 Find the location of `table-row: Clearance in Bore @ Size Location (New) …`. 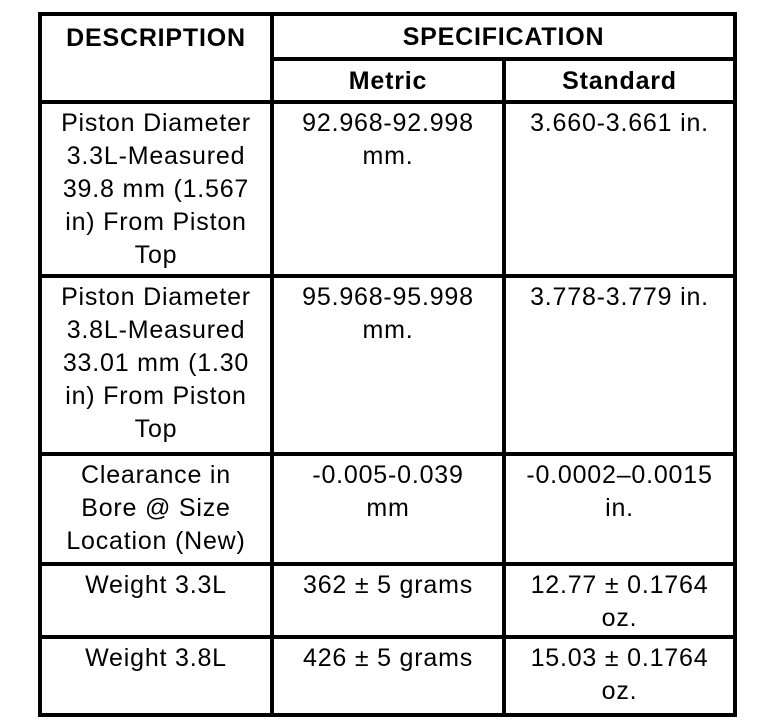

table-row: Clearance in Bore @ Size Location (New) … is located at coordinates (387, 509).